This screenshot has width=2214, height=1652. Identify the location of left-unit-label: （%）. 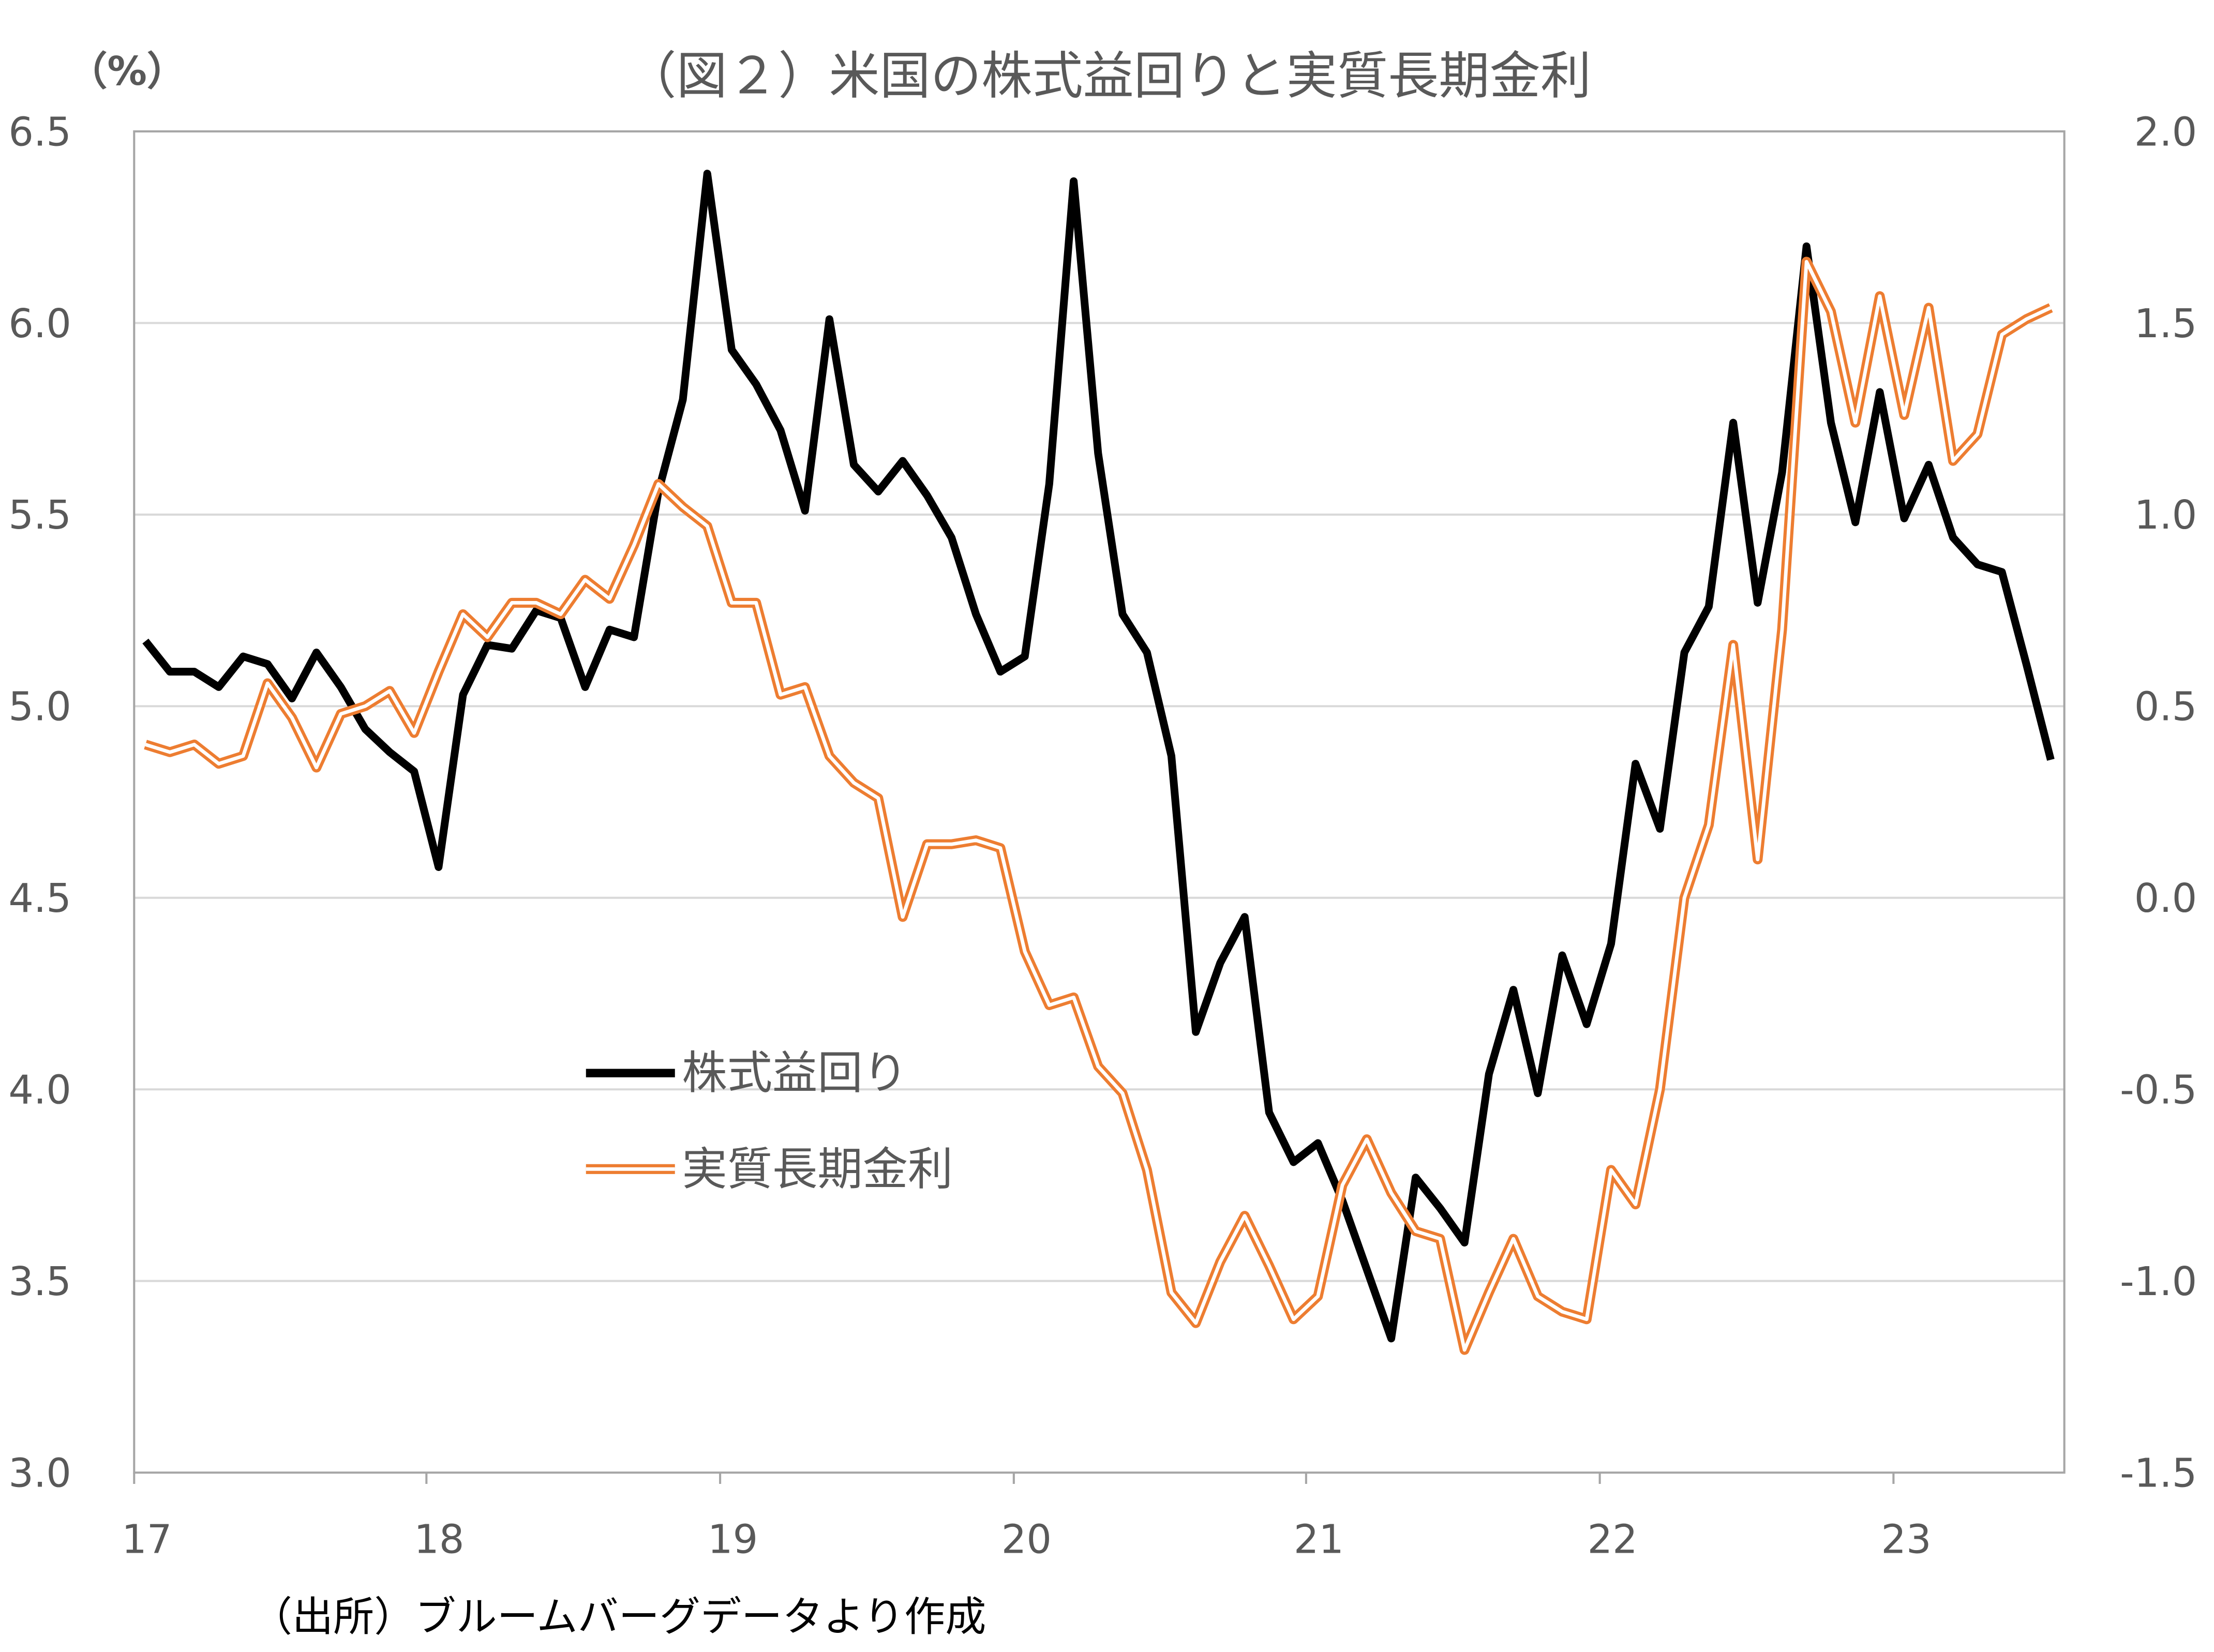
(127, 72).